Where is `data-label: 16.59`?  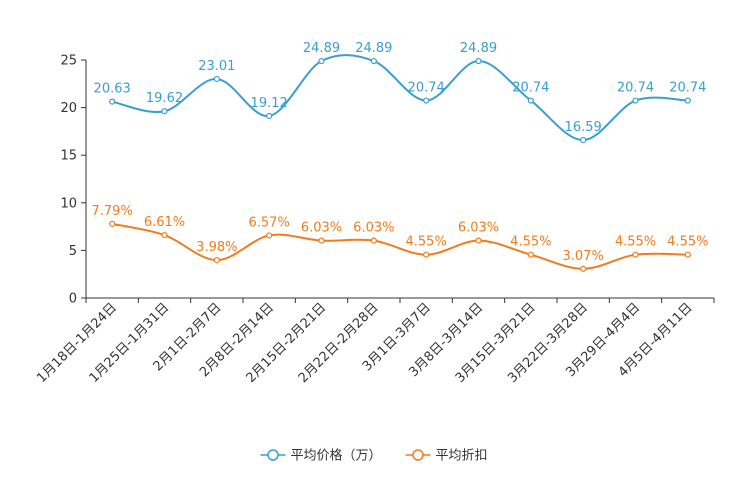 data-label: 16.59 is located at coordinates (583, 127).